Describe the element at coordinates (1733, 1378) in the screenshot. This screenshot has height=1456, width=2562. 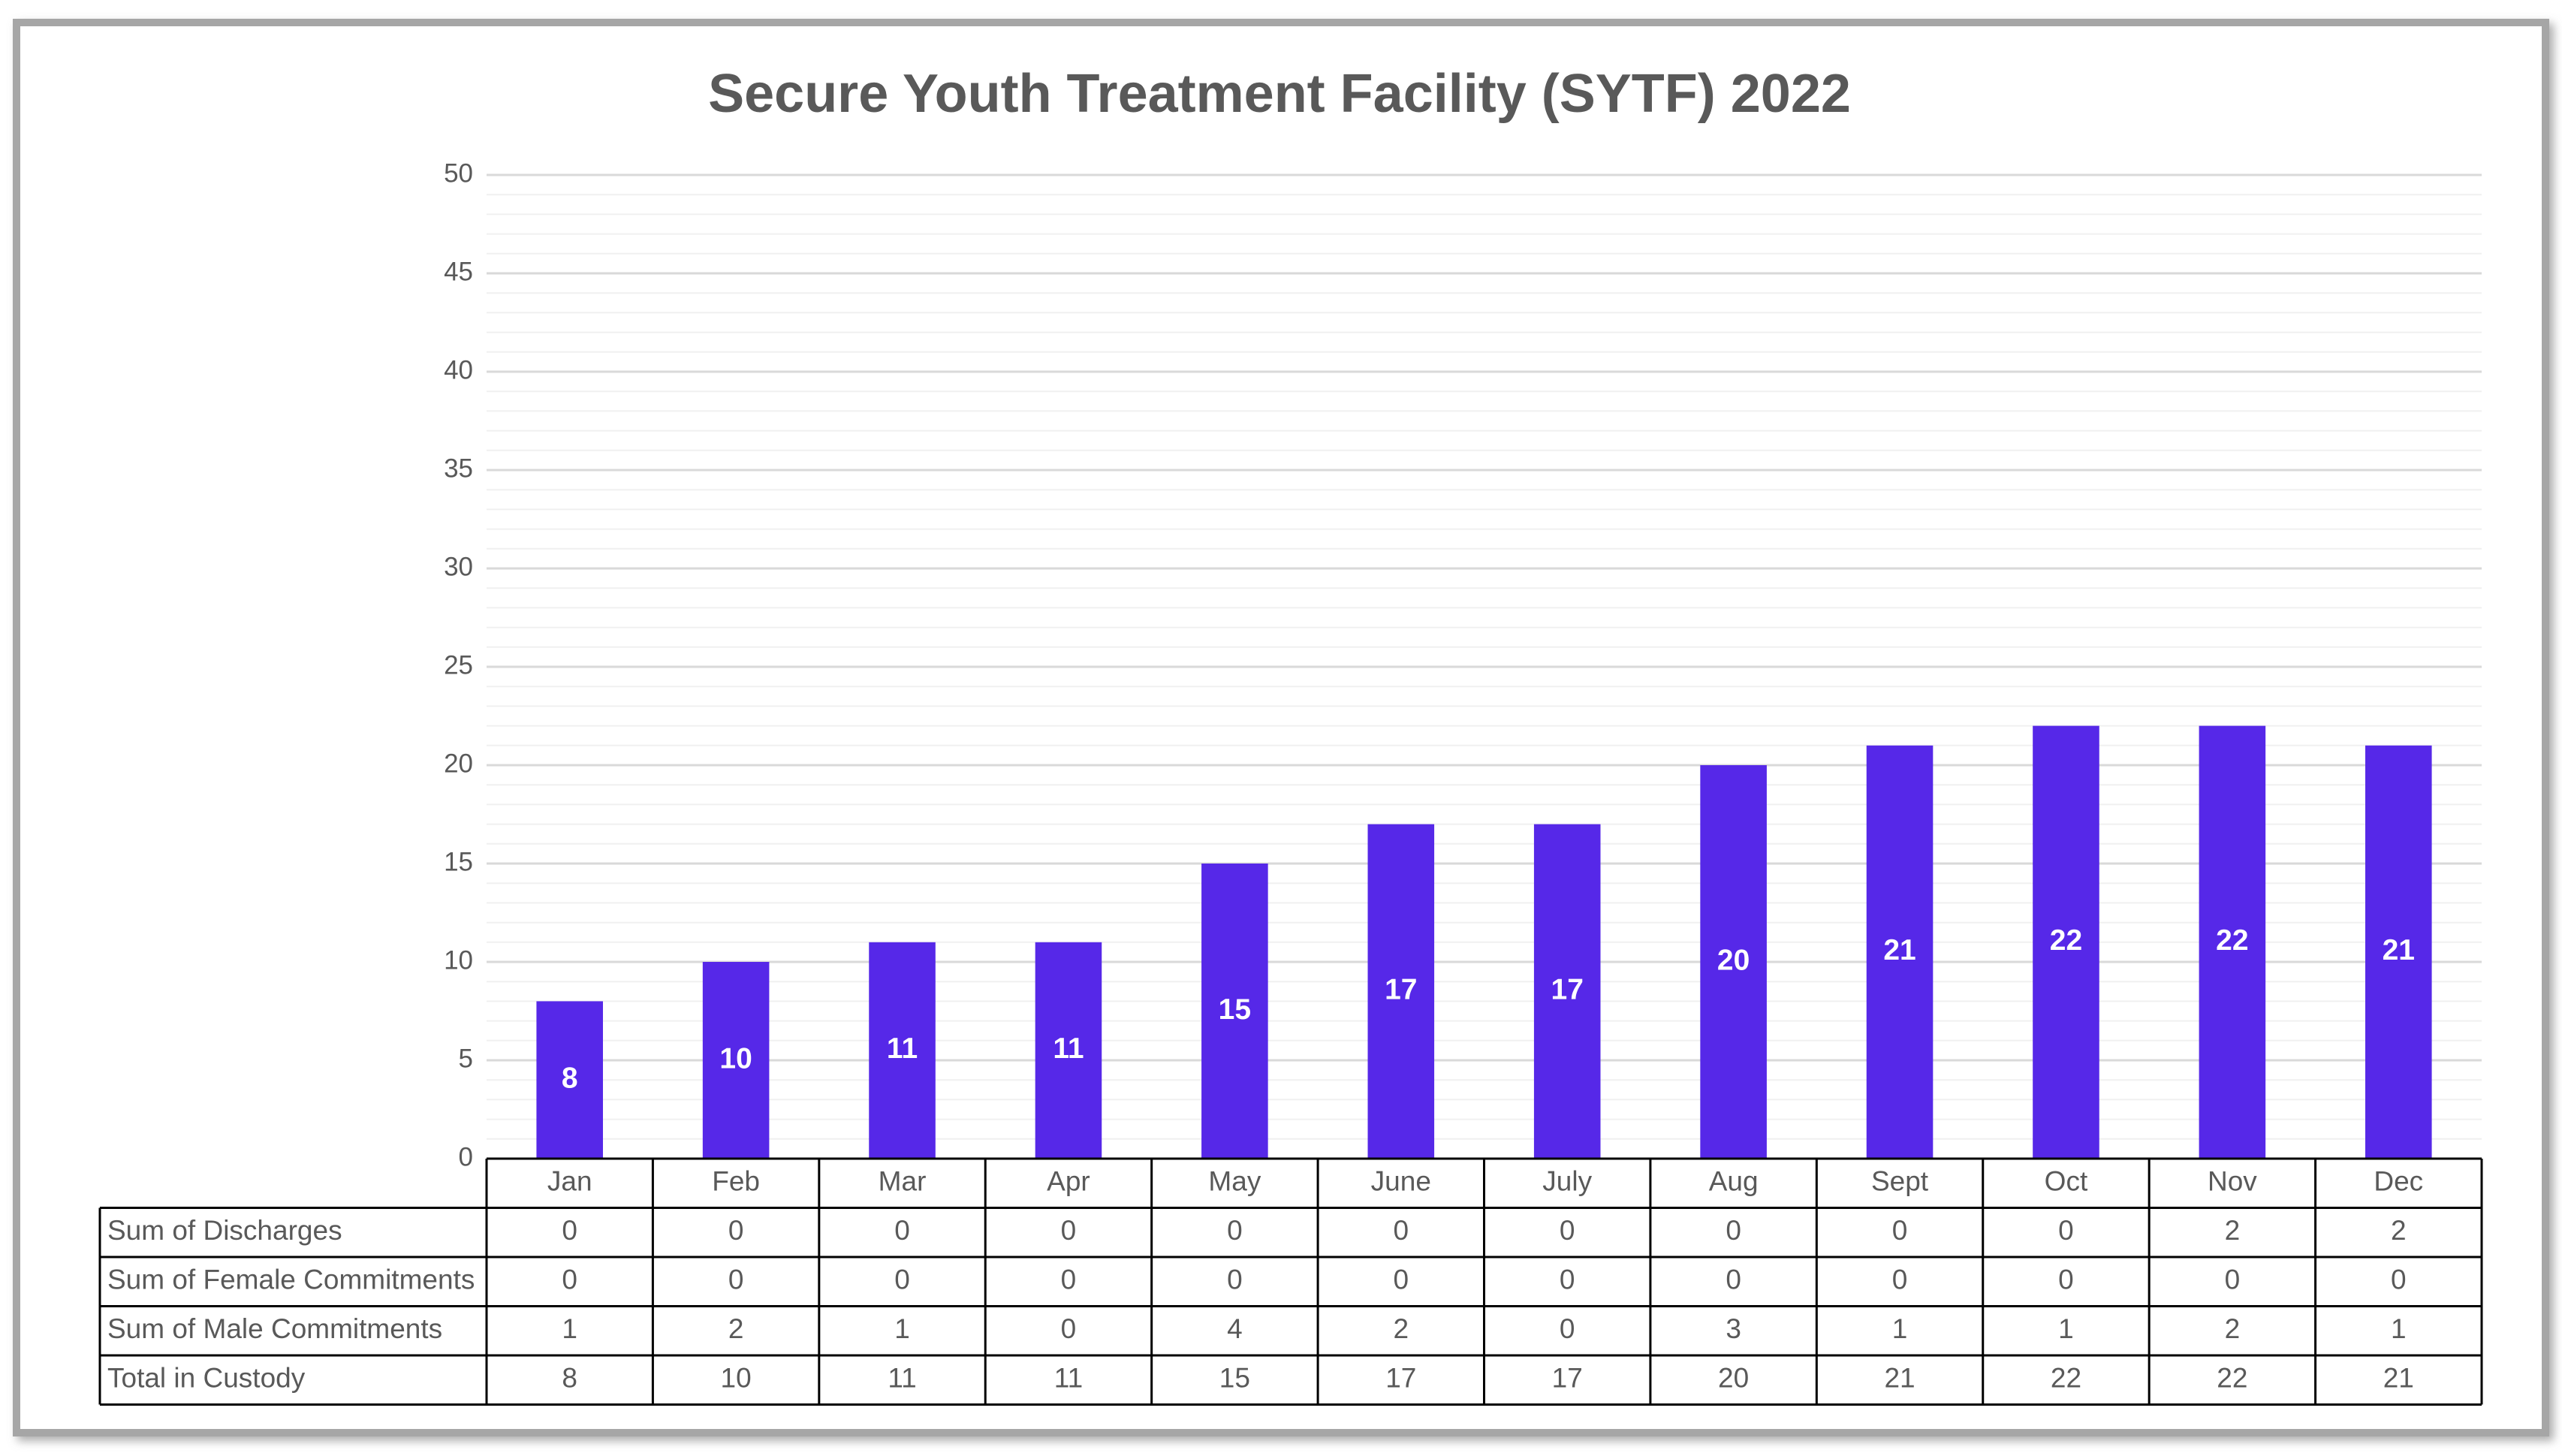
I see `table-cell: 20` at that location.